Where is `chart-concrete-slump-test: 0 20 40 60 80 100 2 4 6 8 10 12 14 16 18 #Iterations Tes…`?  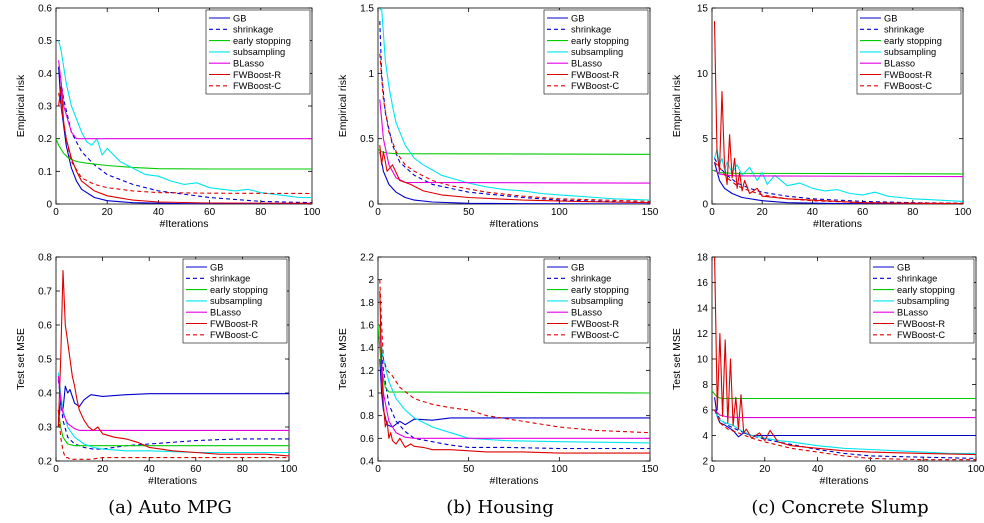
chart-concrete-slump-test: 0 20 40 60 80 100 2 4 6 8 10 12 14 16 18 #Iterations Tes… is located at coordinates (827, 370).